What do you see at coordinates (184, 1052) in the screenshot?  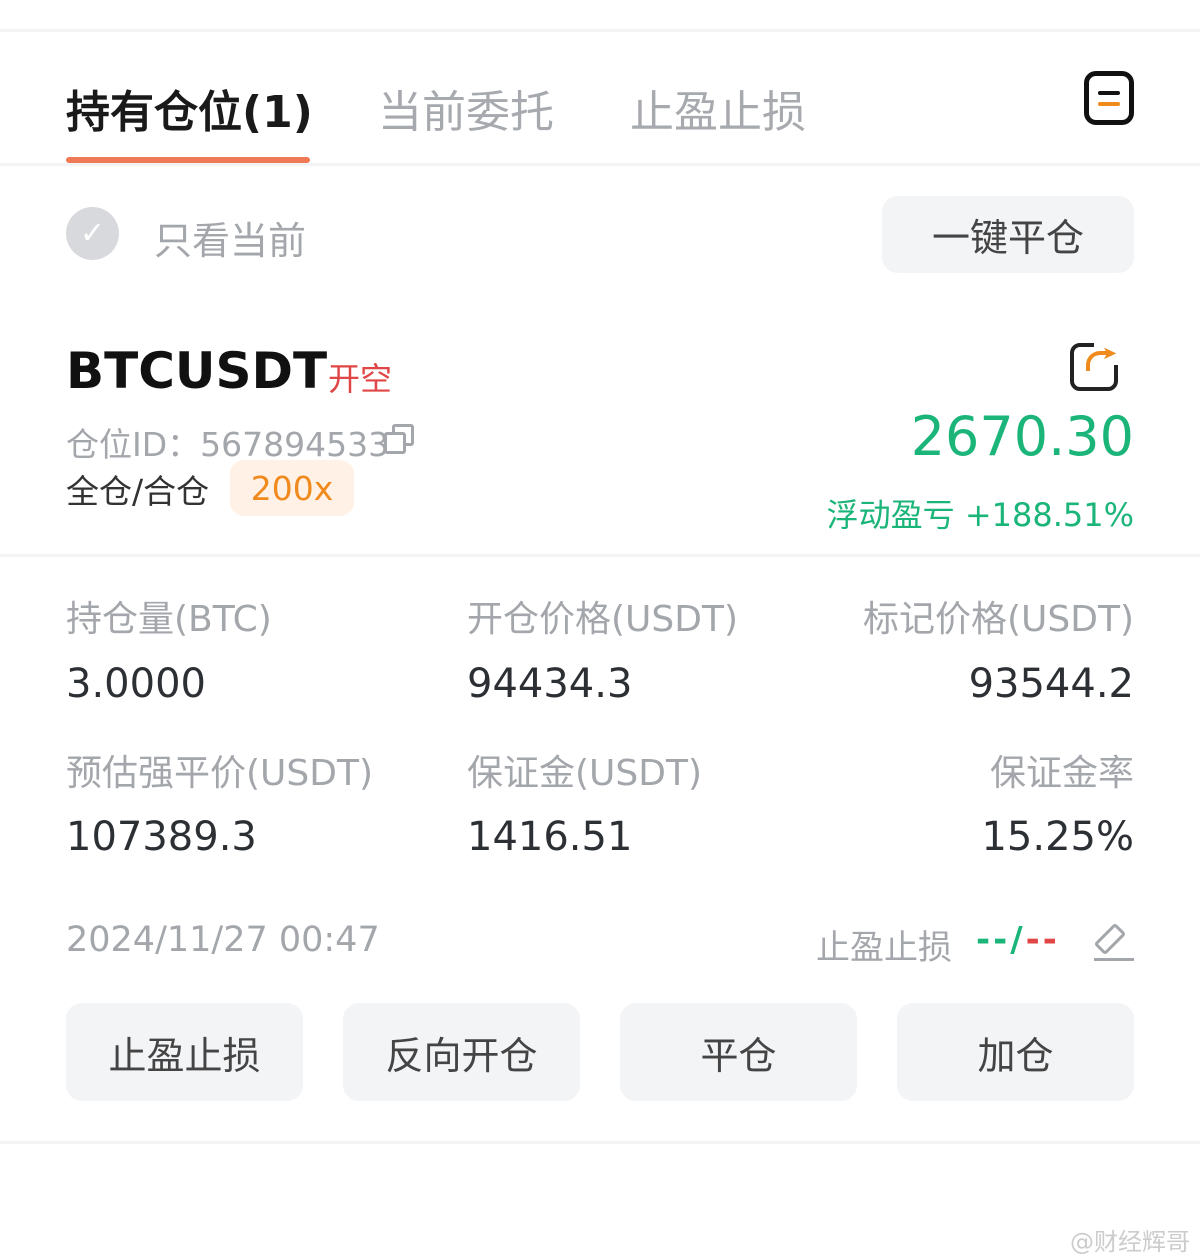 I see `tpsl-button: 止盈止损` at bounding box center [184, 1052].